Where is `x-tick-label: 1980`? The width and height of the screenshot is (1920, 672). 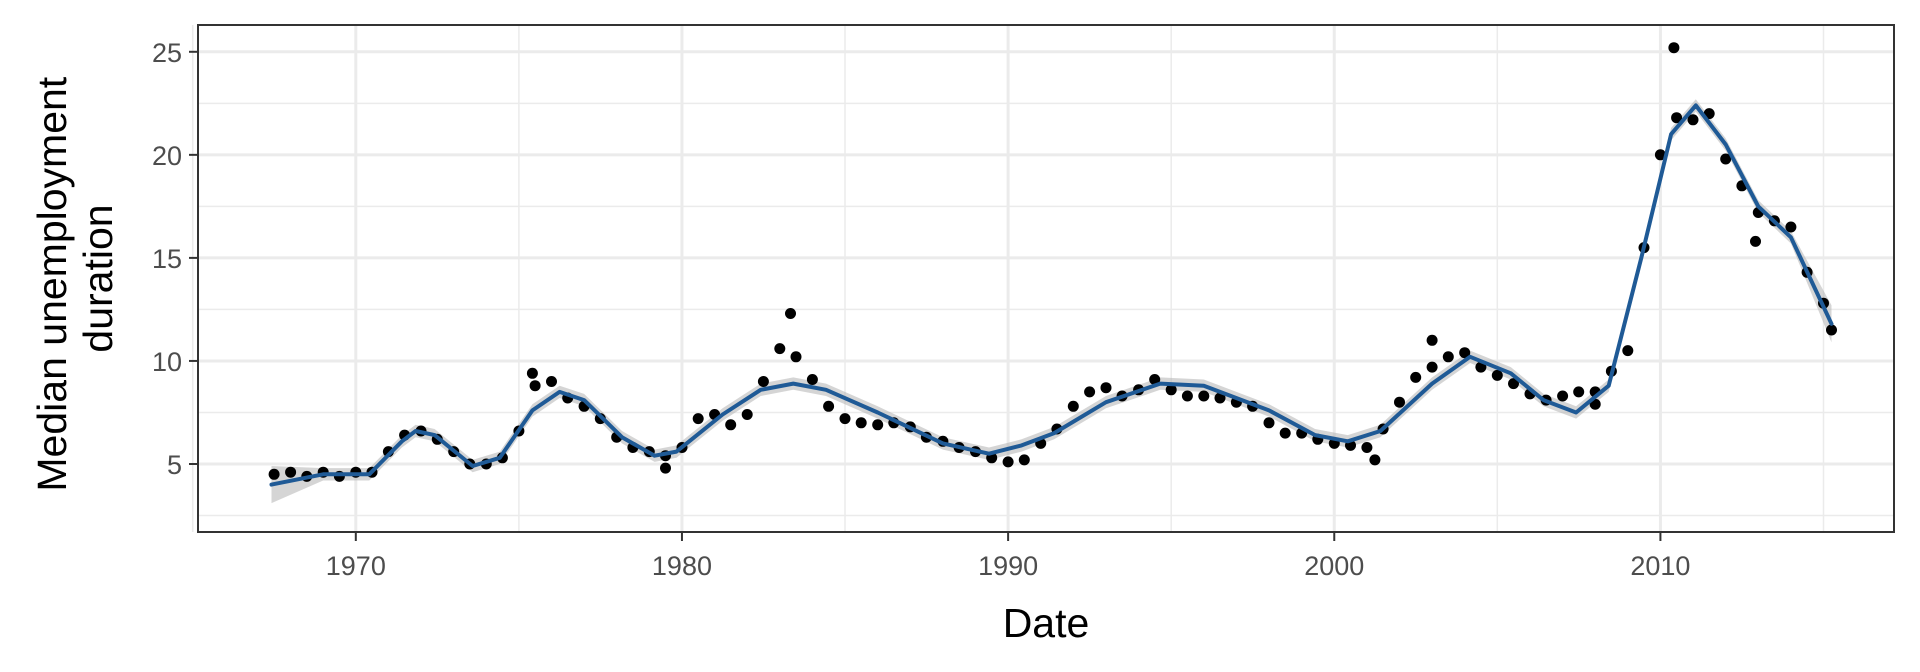
x-tick-label: 1980 is located at coordinates (682, 566).